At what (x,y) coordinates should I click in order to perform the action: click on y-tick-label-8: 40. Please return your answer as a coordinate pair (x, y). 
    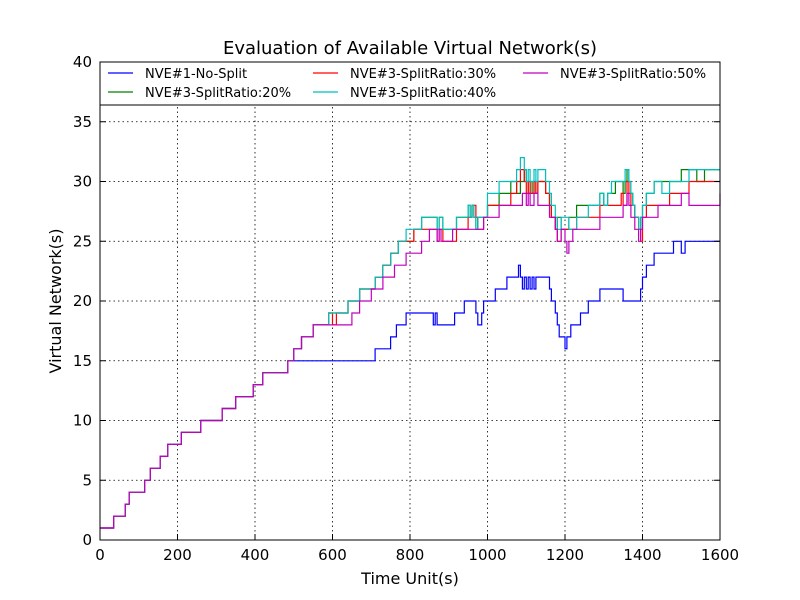
    Looking at the image, I should click on (82, 62).